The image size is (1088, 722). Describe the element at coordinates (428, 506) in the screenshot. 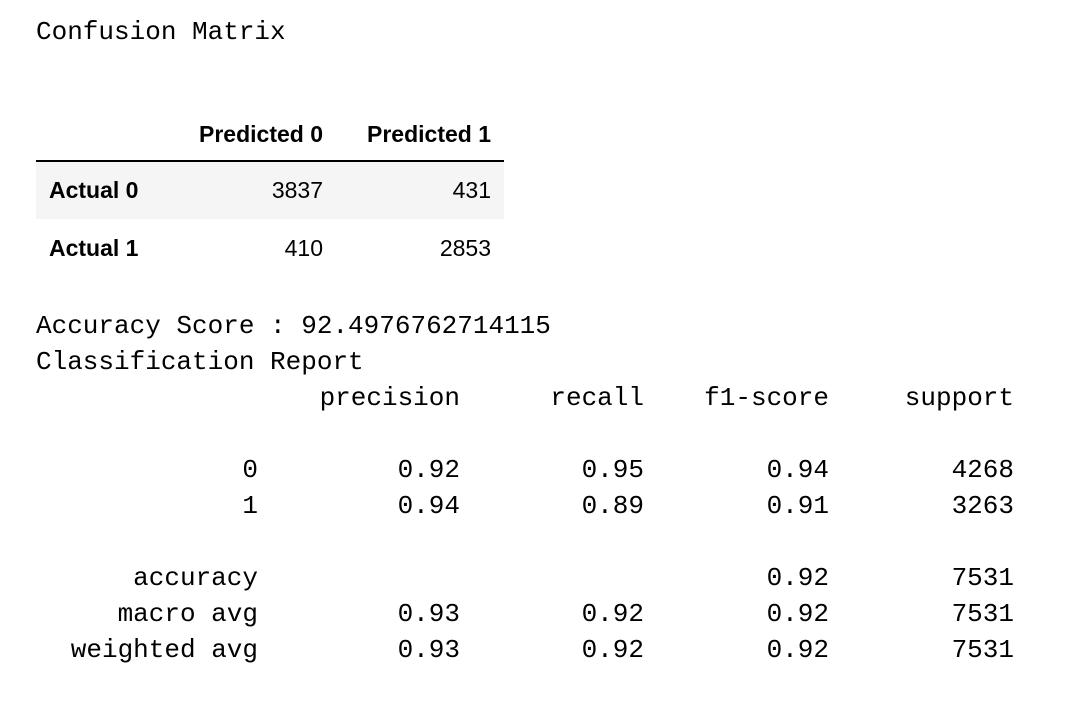

I see `precision-value: 0.94` at that location.